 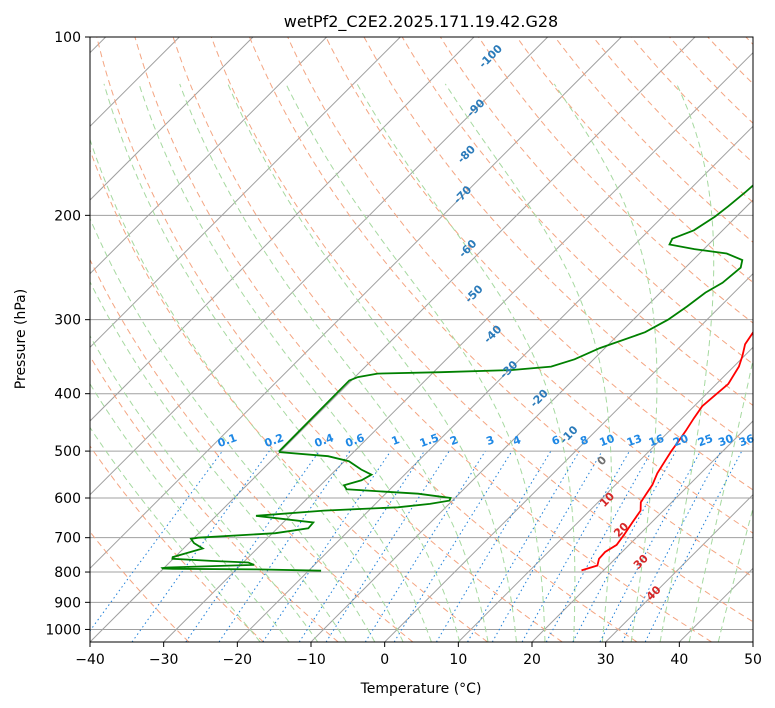 What do you see at coordinates (606, 660) in the screenshot?
I see `x-tick-label: 30` at bounding box center [606, 660].